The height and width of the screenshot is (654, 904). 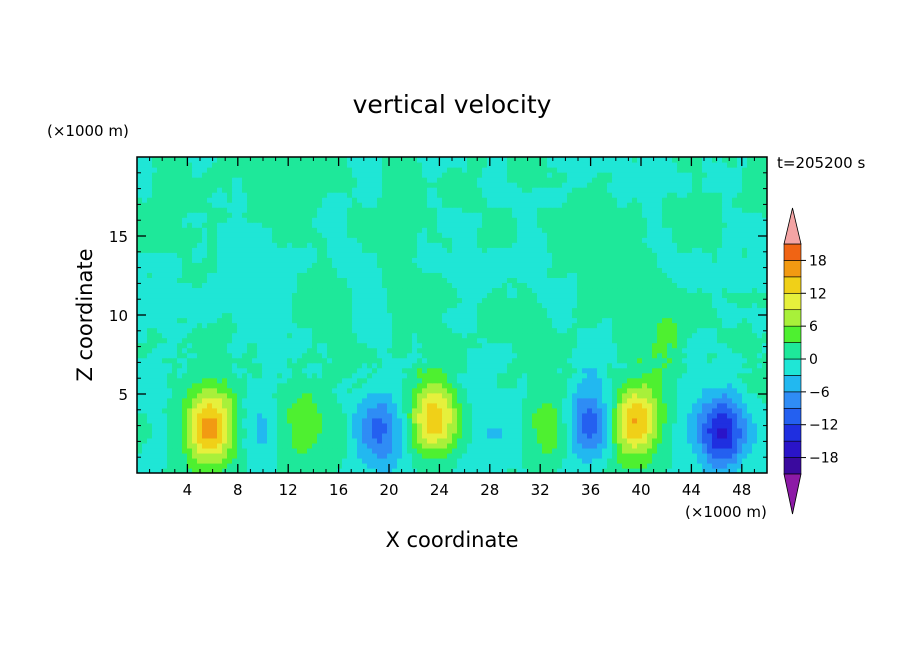 What do you see at coordinates (792, 226) in the screenshot?
I see `colorbar-over-arrow` at bounding box center [792, 226].